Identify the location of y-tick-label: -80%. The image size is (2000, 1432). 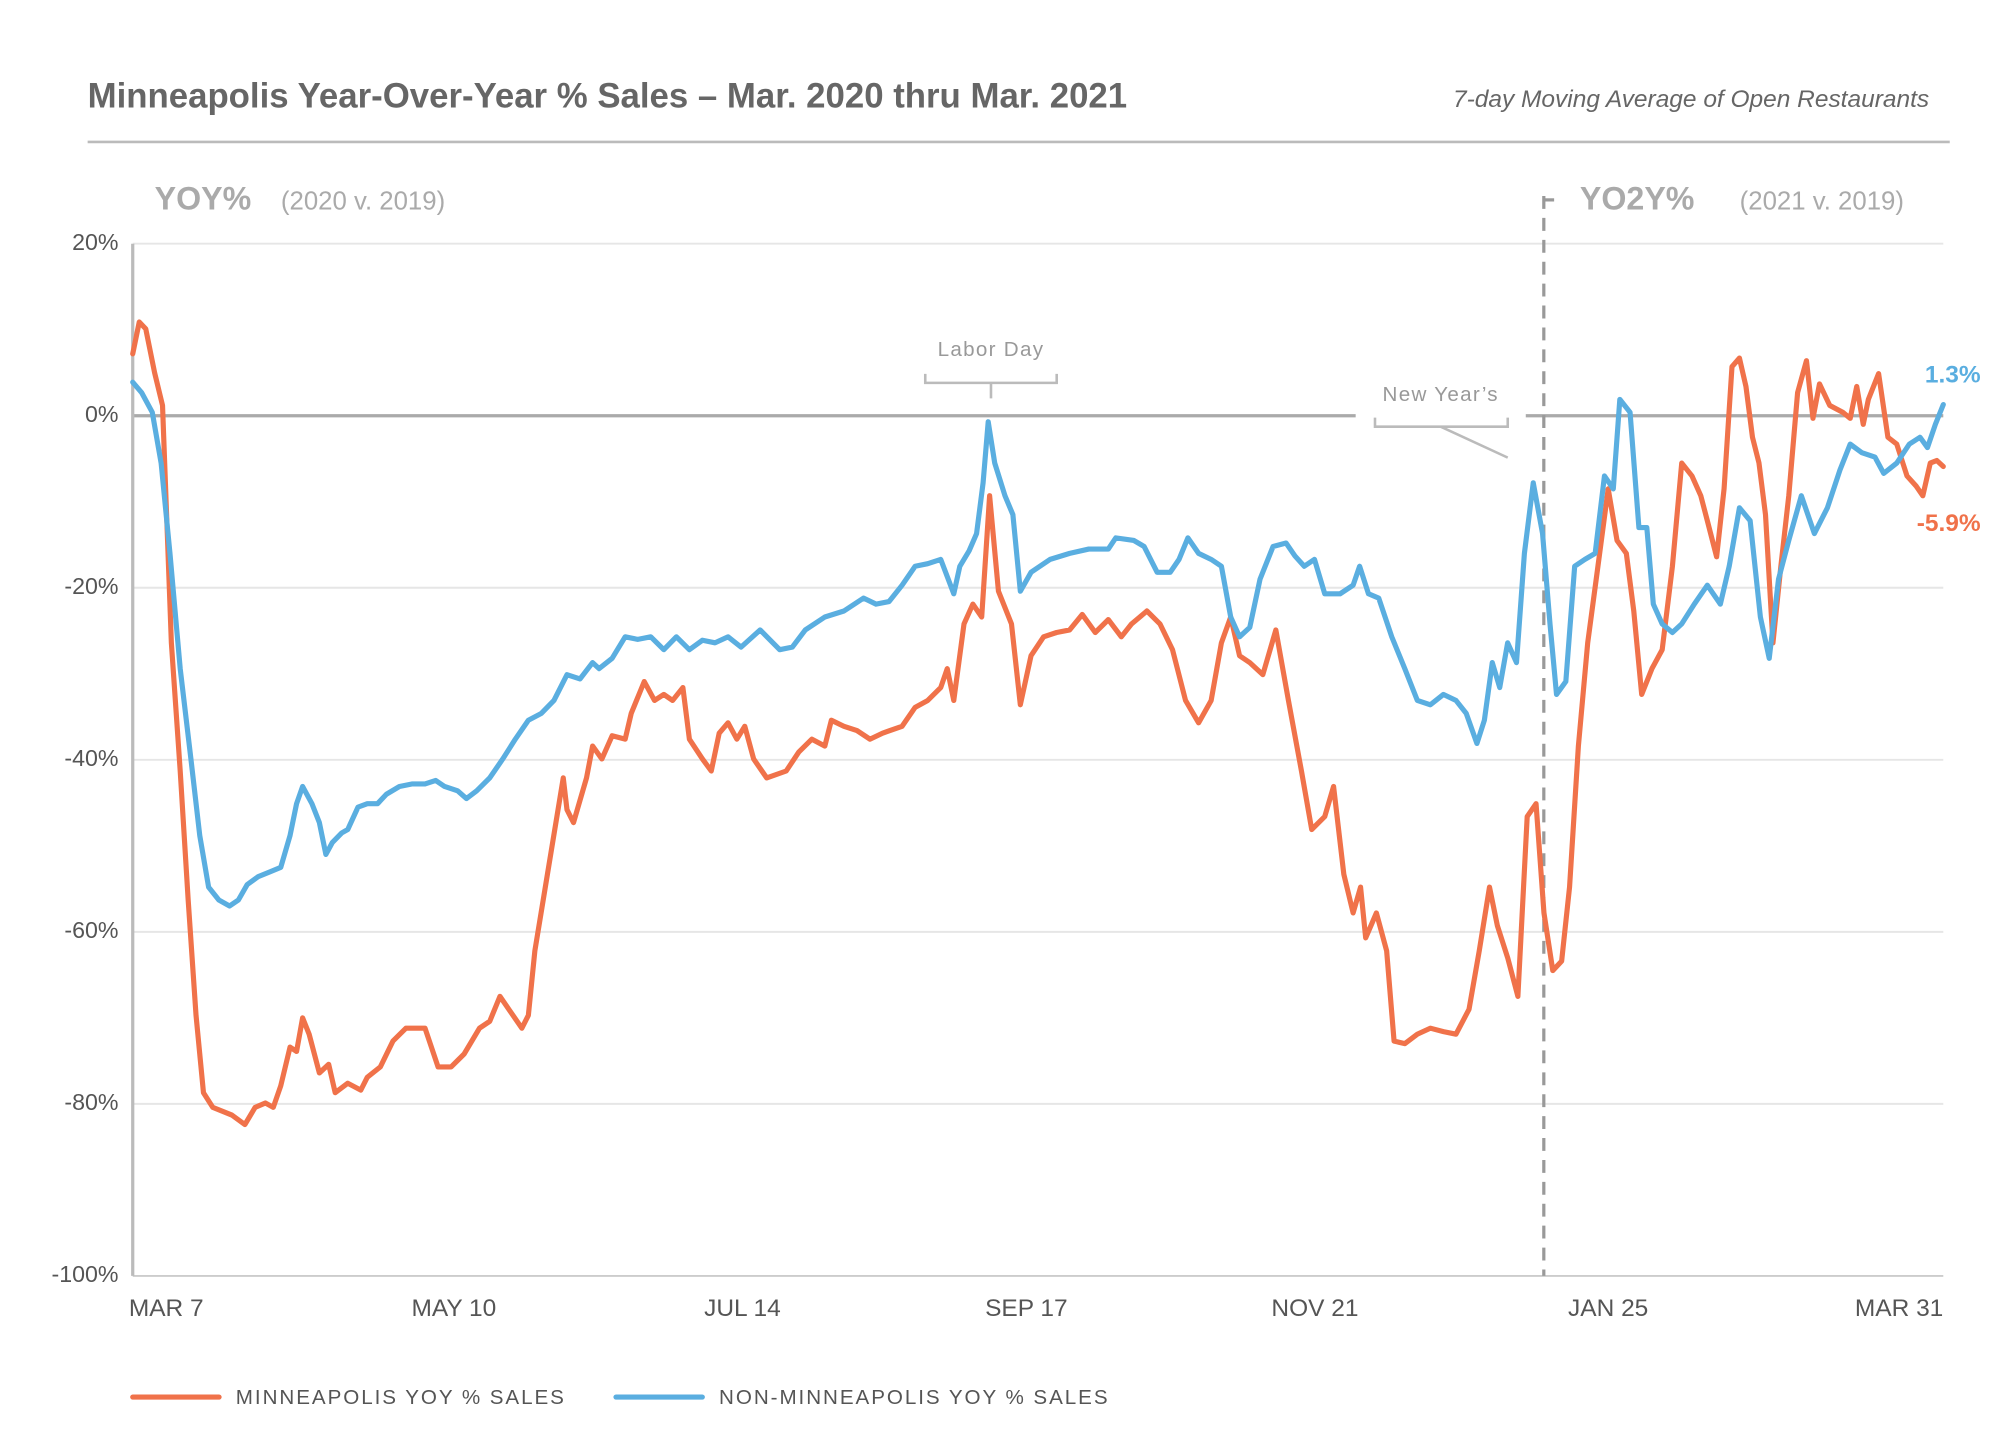
(91, 1102).